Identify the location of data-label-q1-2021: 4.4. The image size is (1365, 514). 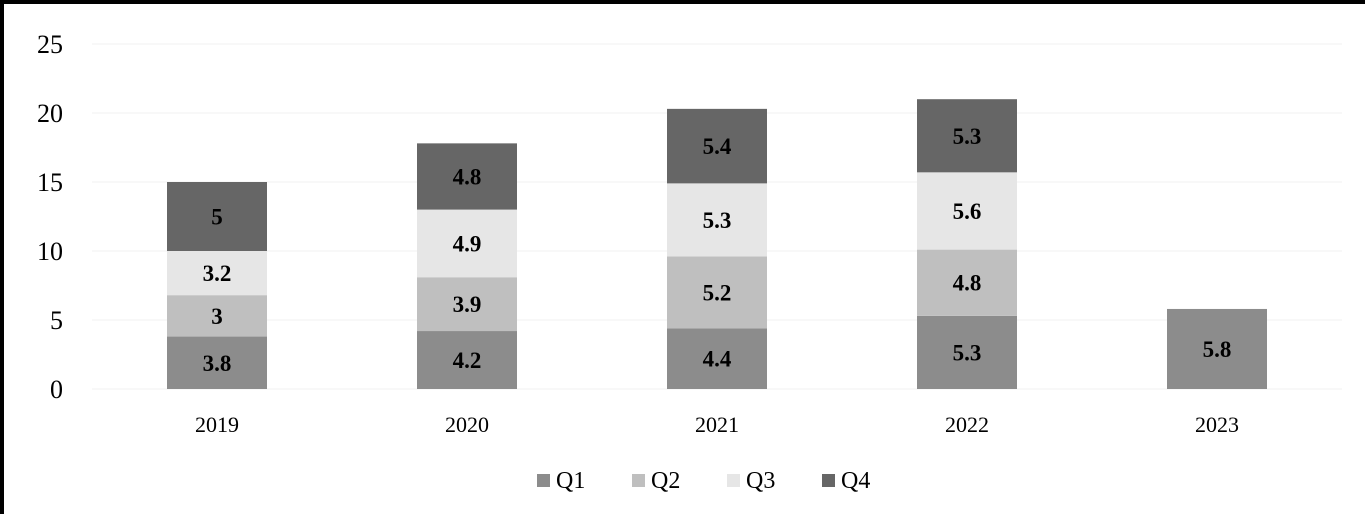
(717, 359).